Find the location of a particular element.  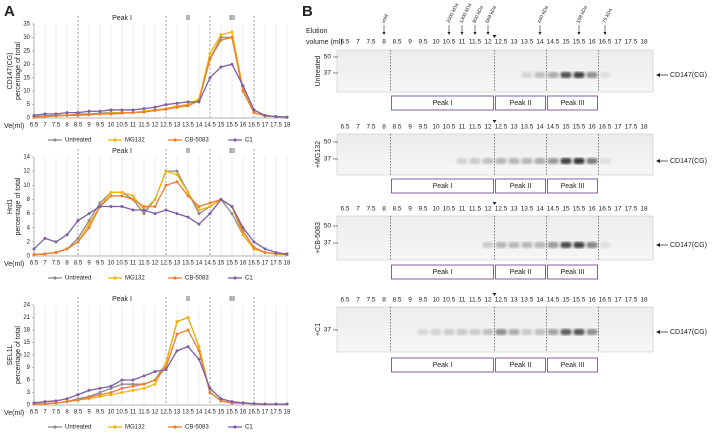

size-marker: 440 kDa is located at coordinates (543, 15).